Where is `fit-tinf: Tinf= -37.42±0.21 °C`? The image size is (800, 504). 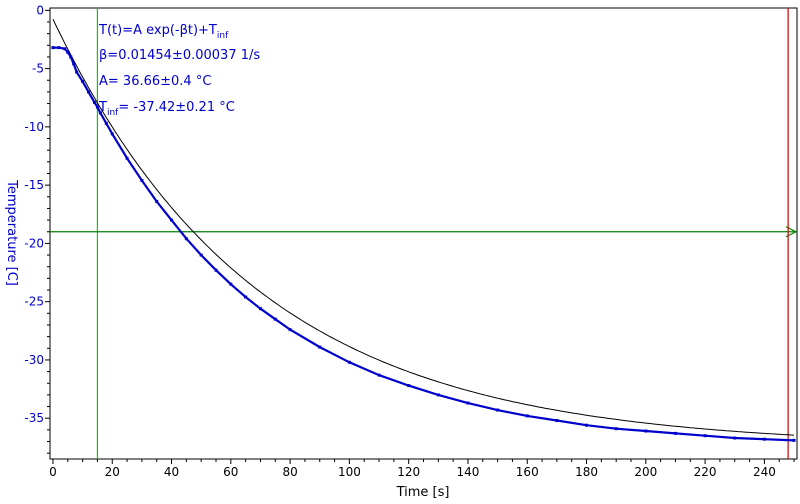 fit-tinf: Tinf= -37.42±0.21 °C is located at coordinates (166, 109).